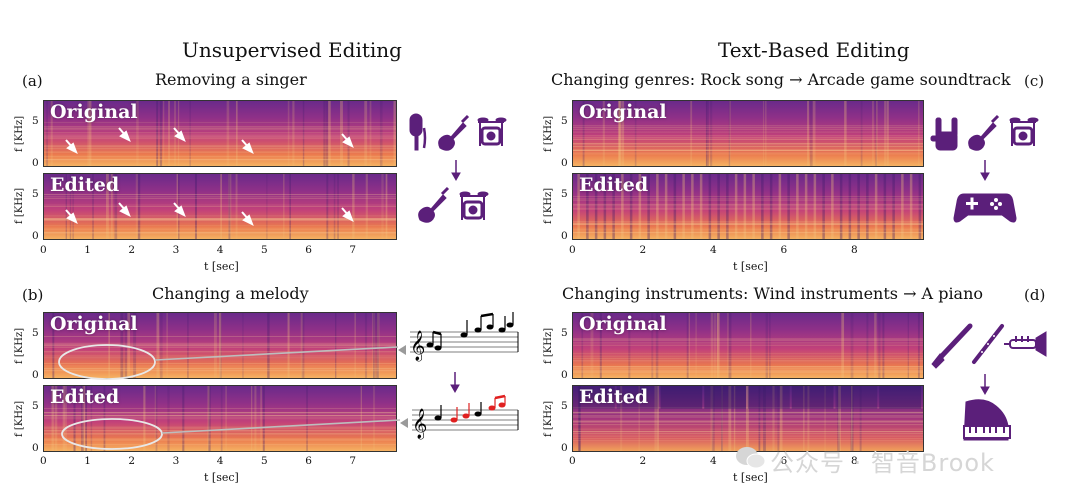  Describe the element at coordinates (1025, 344) in the screenshot. I see `trumpet-icon` at that location.